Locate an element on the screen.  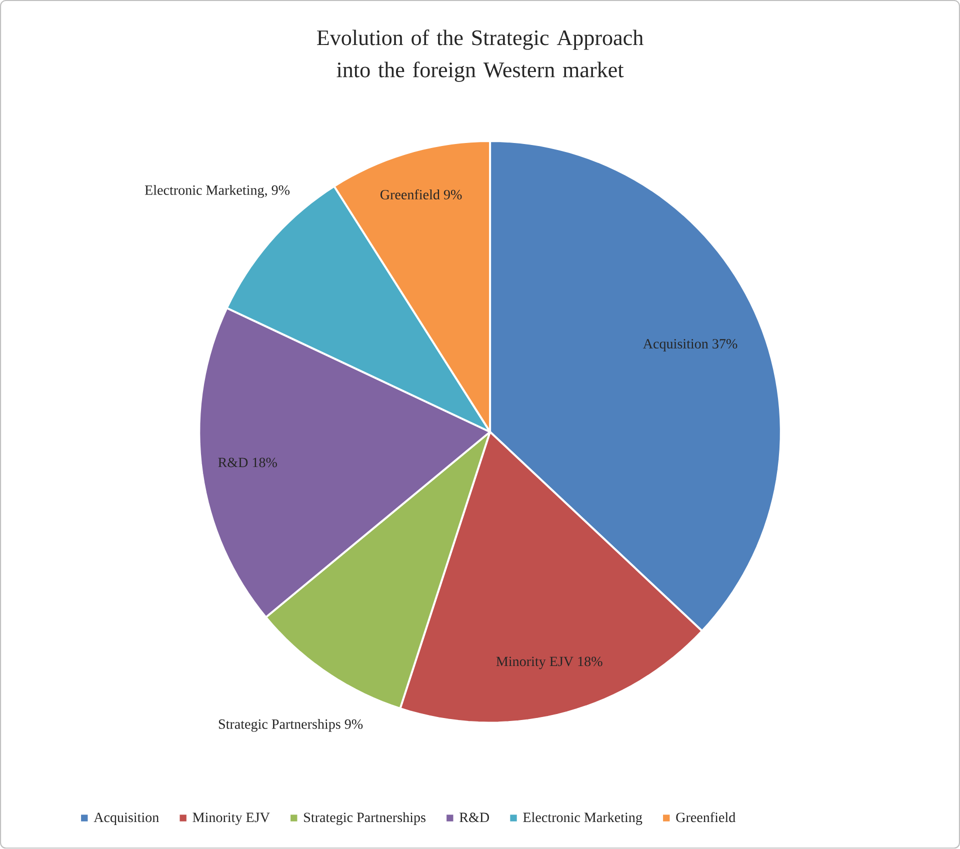
legend-label: Greenfield is located at coordinates (706, 817).